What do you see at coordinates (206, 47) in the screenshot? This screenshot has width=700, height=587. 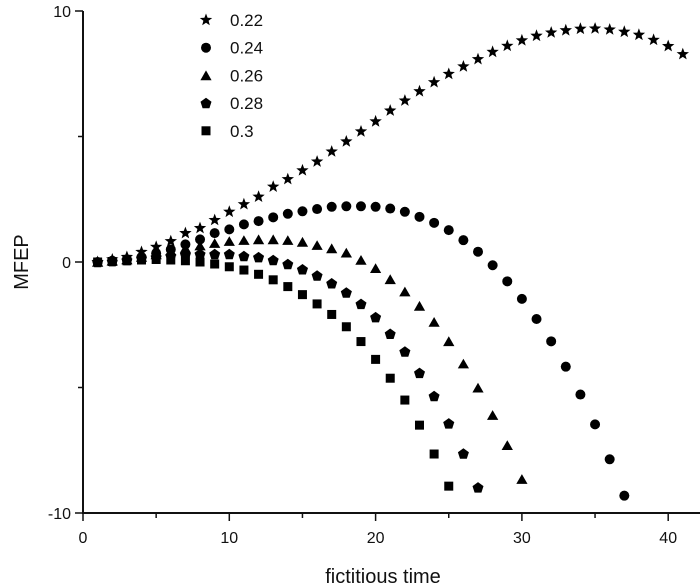 I see `circle-legend-icon` at bounding box center [206, 47].